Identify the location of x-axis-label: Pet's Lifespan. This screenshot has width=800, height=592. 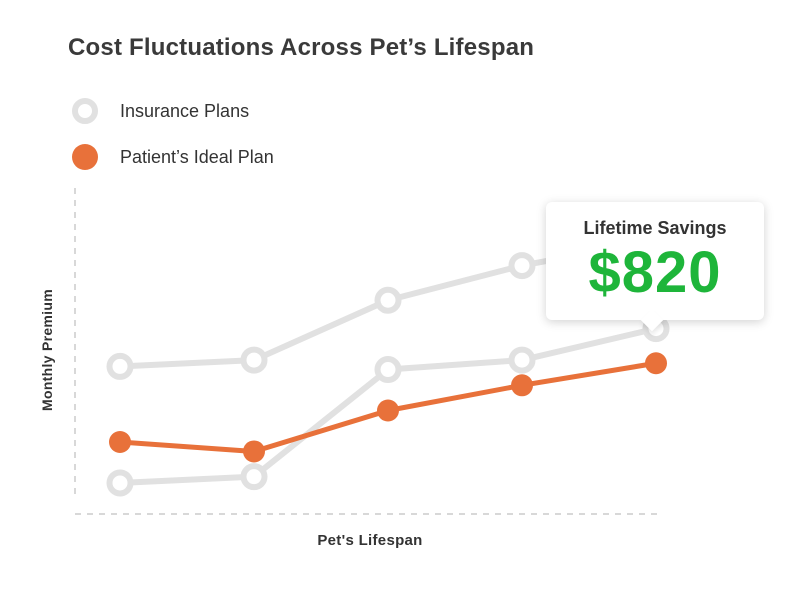
(370, 540).